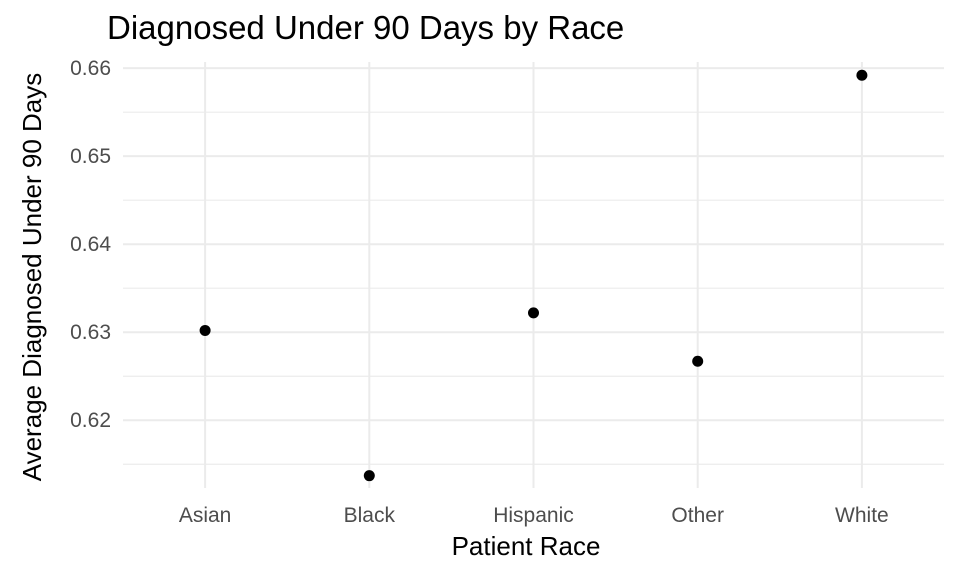 This screenshot has width=960, height=576. Describe the element at coordinates (90, 332) in the screenshot. I see `y-tick-label: 0.63` at that location.